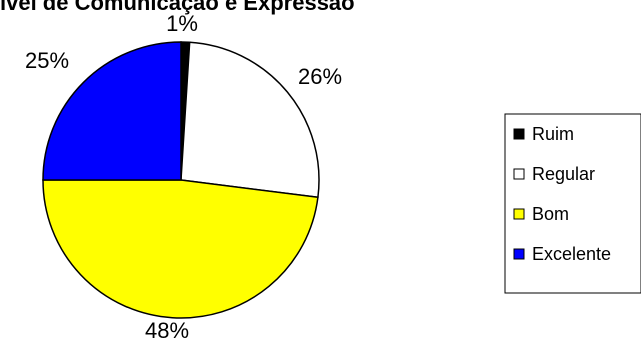 The image size is (641, 345). I want to click on value-label-ruim: 1%, so click(182, 23).